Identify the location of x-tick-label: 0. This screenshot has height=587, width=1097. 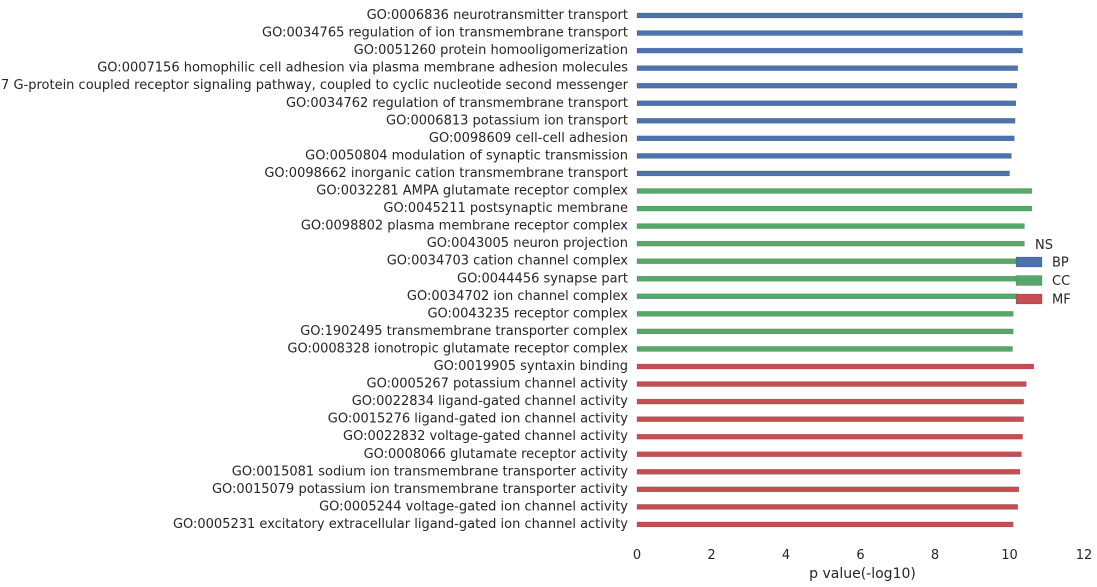
(637, 555).